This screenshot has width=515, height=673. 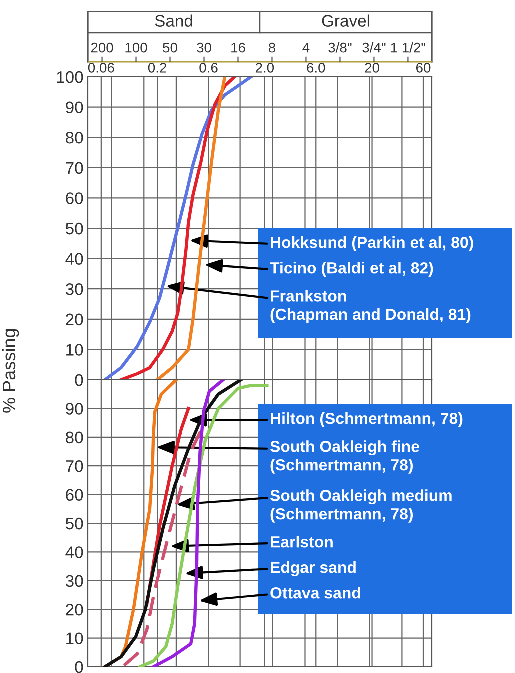 What do you see at coordinates (352, 269) in the screenshot?
I see `annotation: Ticino (Baldi et al, 82)` at bounding box center [352, 269].